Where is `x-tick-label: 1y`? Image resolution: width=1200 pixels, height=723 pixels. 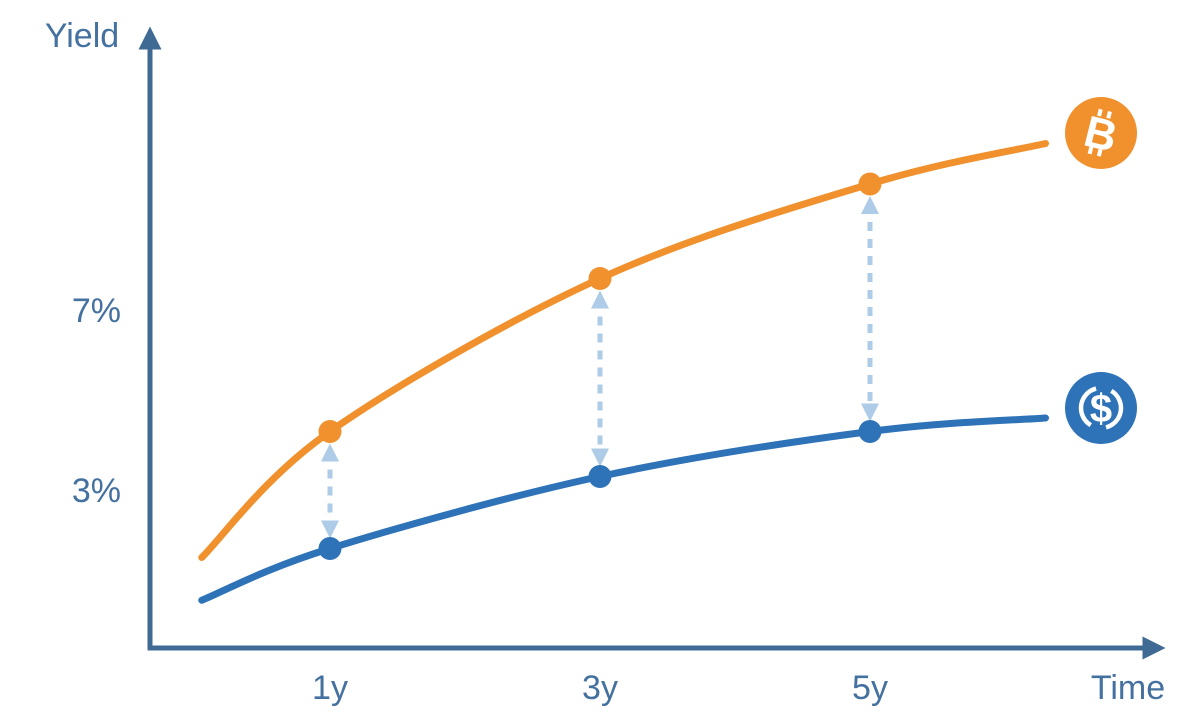 x-tick-label: 1y is located at coordinates (330, 688).